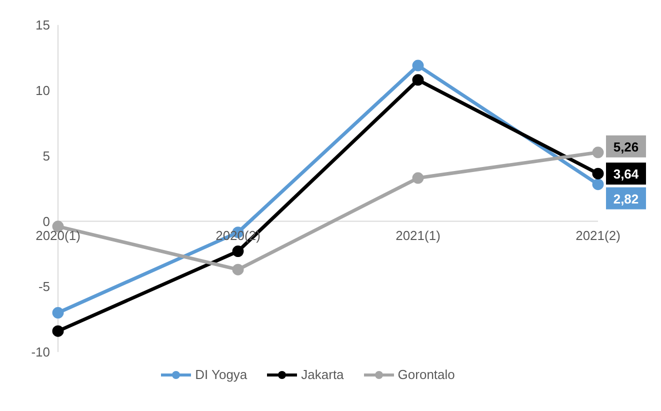  Describe the element at coordinates (626, 146) in the screenshot. I see `data-label: 5,26` at that location.